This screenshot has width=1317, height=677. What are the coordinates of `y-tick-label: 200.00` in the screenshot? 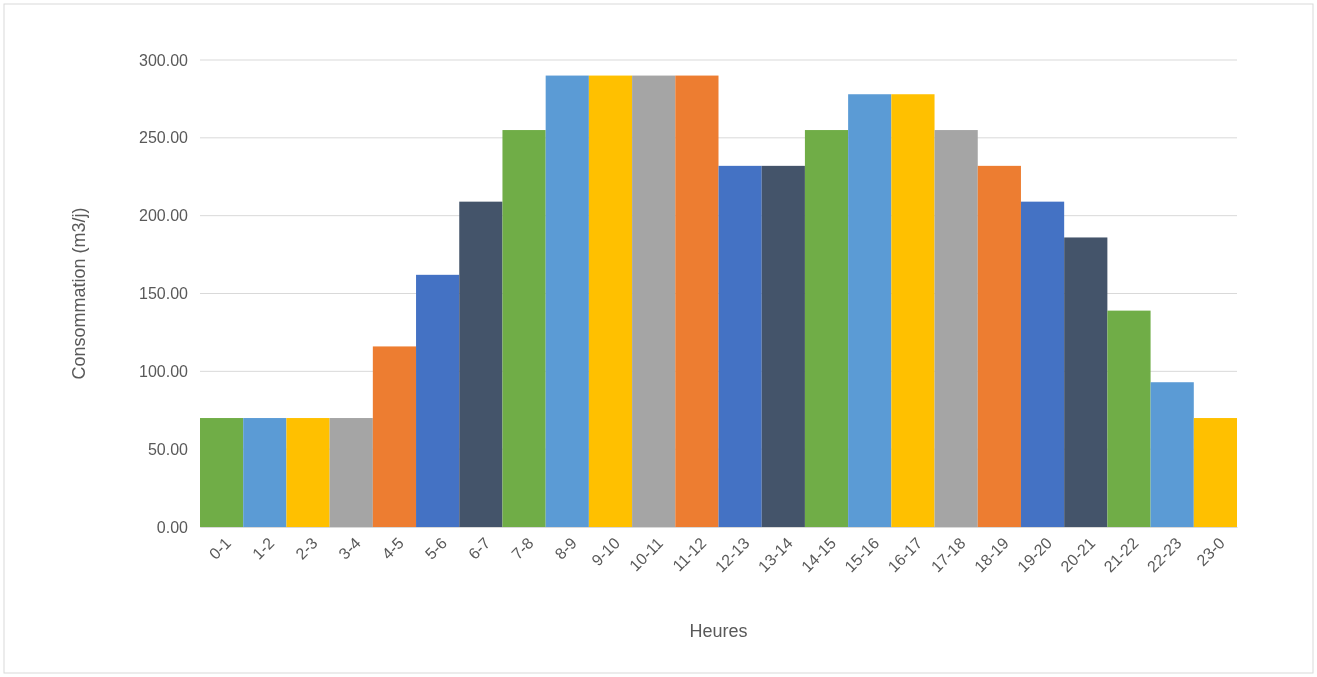 It's located at (164, 216).